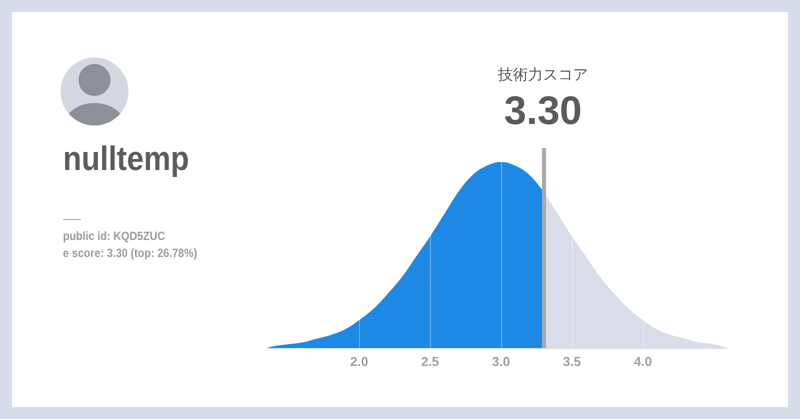 The image size is (800, 419). What do you see at coordinates (543, 111) in the screenshot?
I see `chart-subtitle: 3.30` at bounding box center [543, 111].